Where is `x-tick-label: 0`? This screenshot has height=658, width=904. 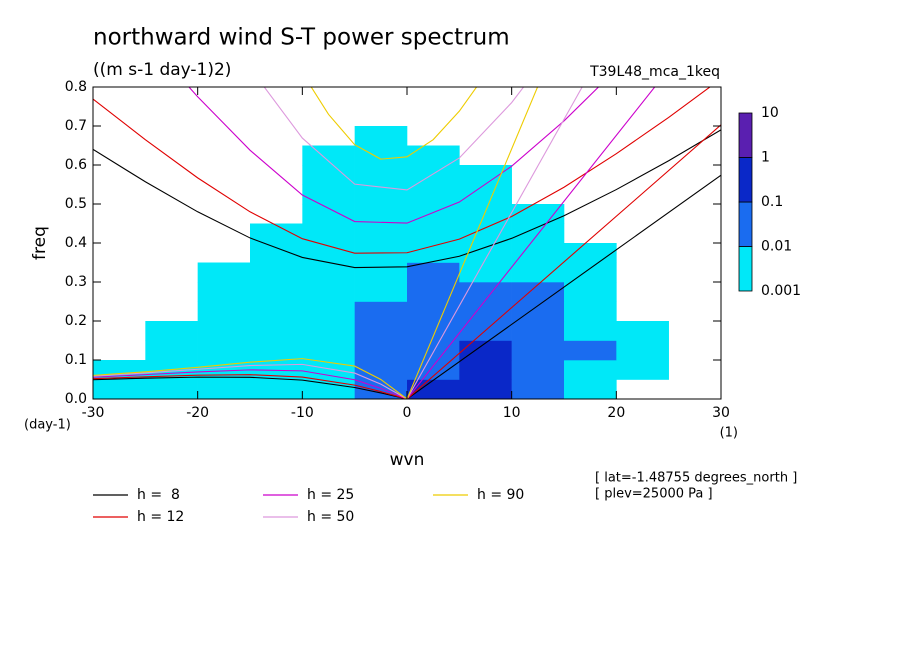 x-tick-label: 0 is located at coordinates (407, 413).